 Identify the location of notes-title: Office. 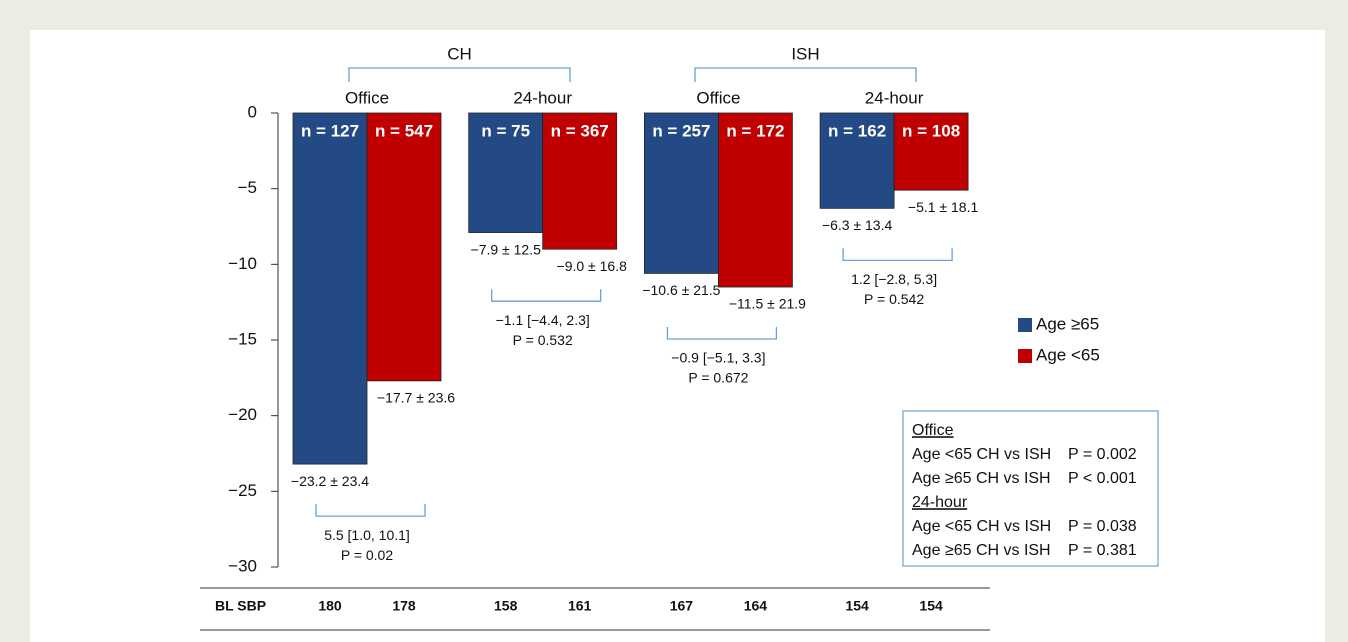
(933, 430).